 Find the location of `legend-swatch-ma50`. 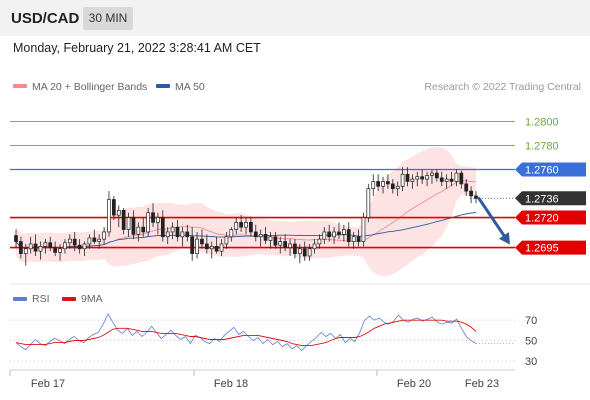

legend-swatch-ma50 is located at coordinates (163, 86).